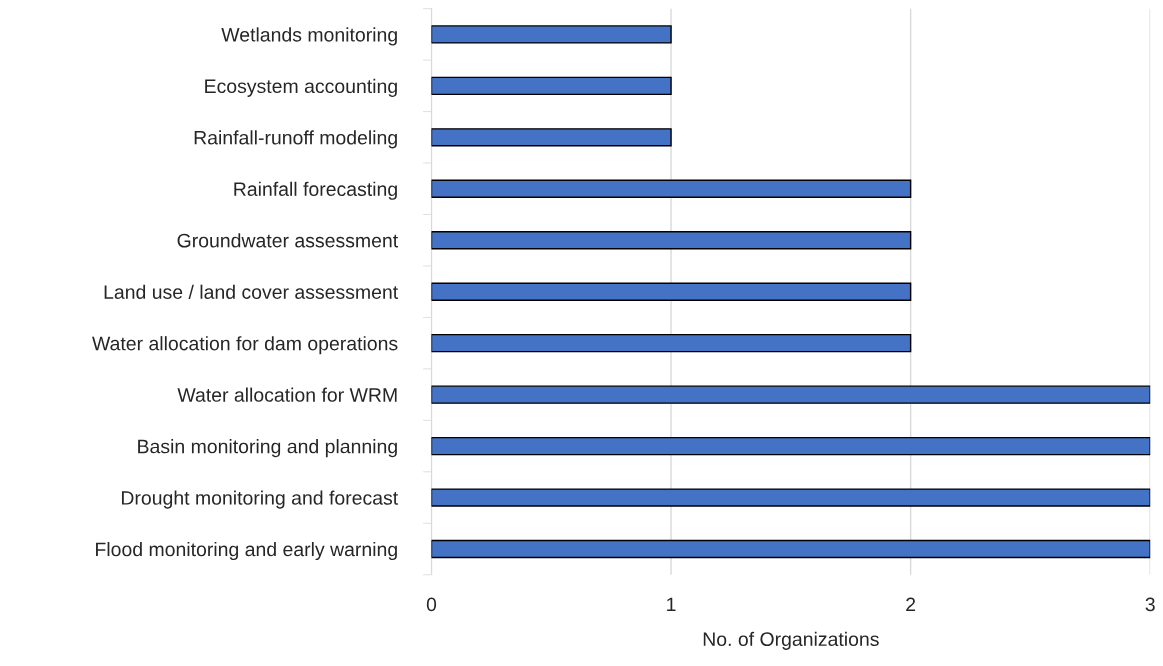 The width and height of the screenshot is (1163, 666). What do you see at coordinates (246, 551) in the screenshot?
I see `y-tick-label: Flood monitoring and early warning` at bounding box center [246, 551].